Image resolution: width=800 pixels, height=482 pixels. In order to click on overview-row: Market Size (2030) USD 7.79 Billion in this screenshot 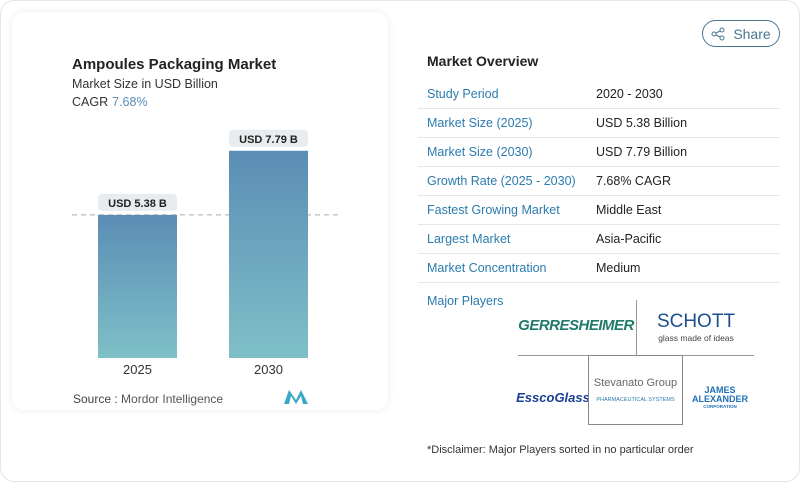, I will do `click(599, 152)`.